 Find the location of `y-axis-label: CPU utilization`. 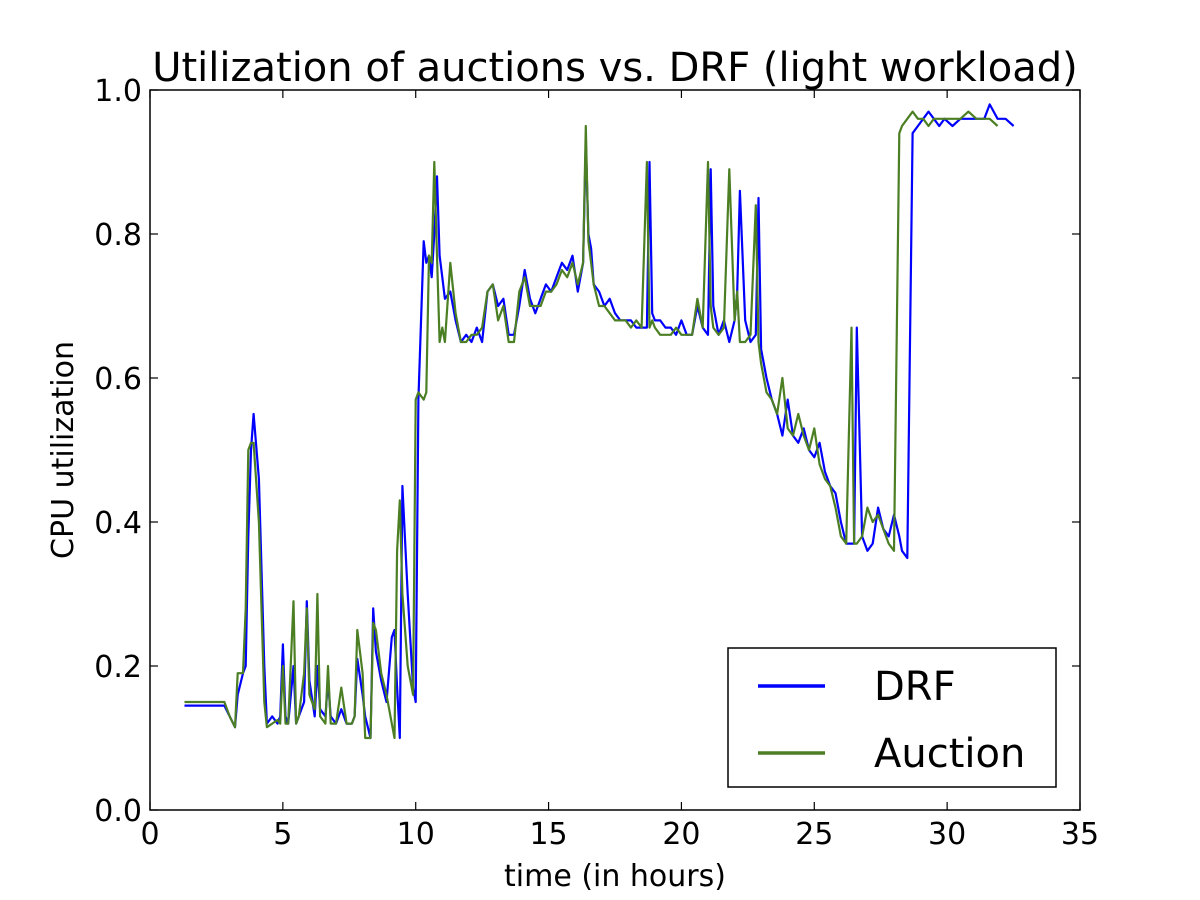

y-axis-label: CPU utilization is located at coordinates (63, 450).